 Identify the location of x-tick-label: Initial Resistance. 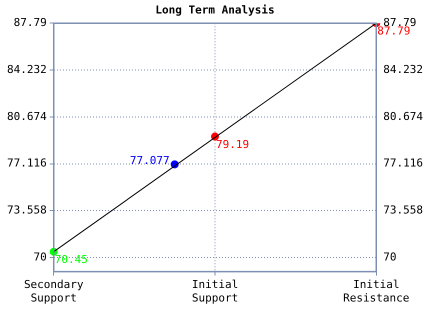
(376, 291).